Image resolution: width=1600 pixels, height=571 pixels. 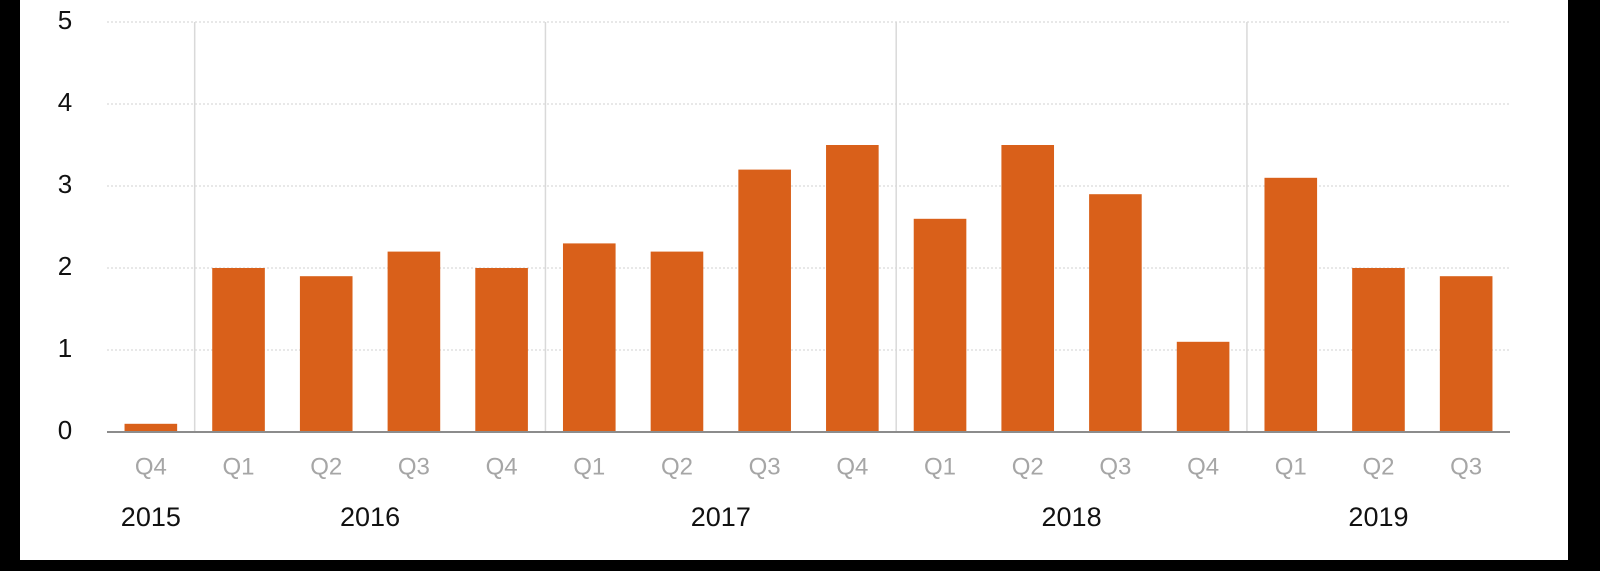 I want to click on y-tick-label: 2, so click(x=65, y=266).